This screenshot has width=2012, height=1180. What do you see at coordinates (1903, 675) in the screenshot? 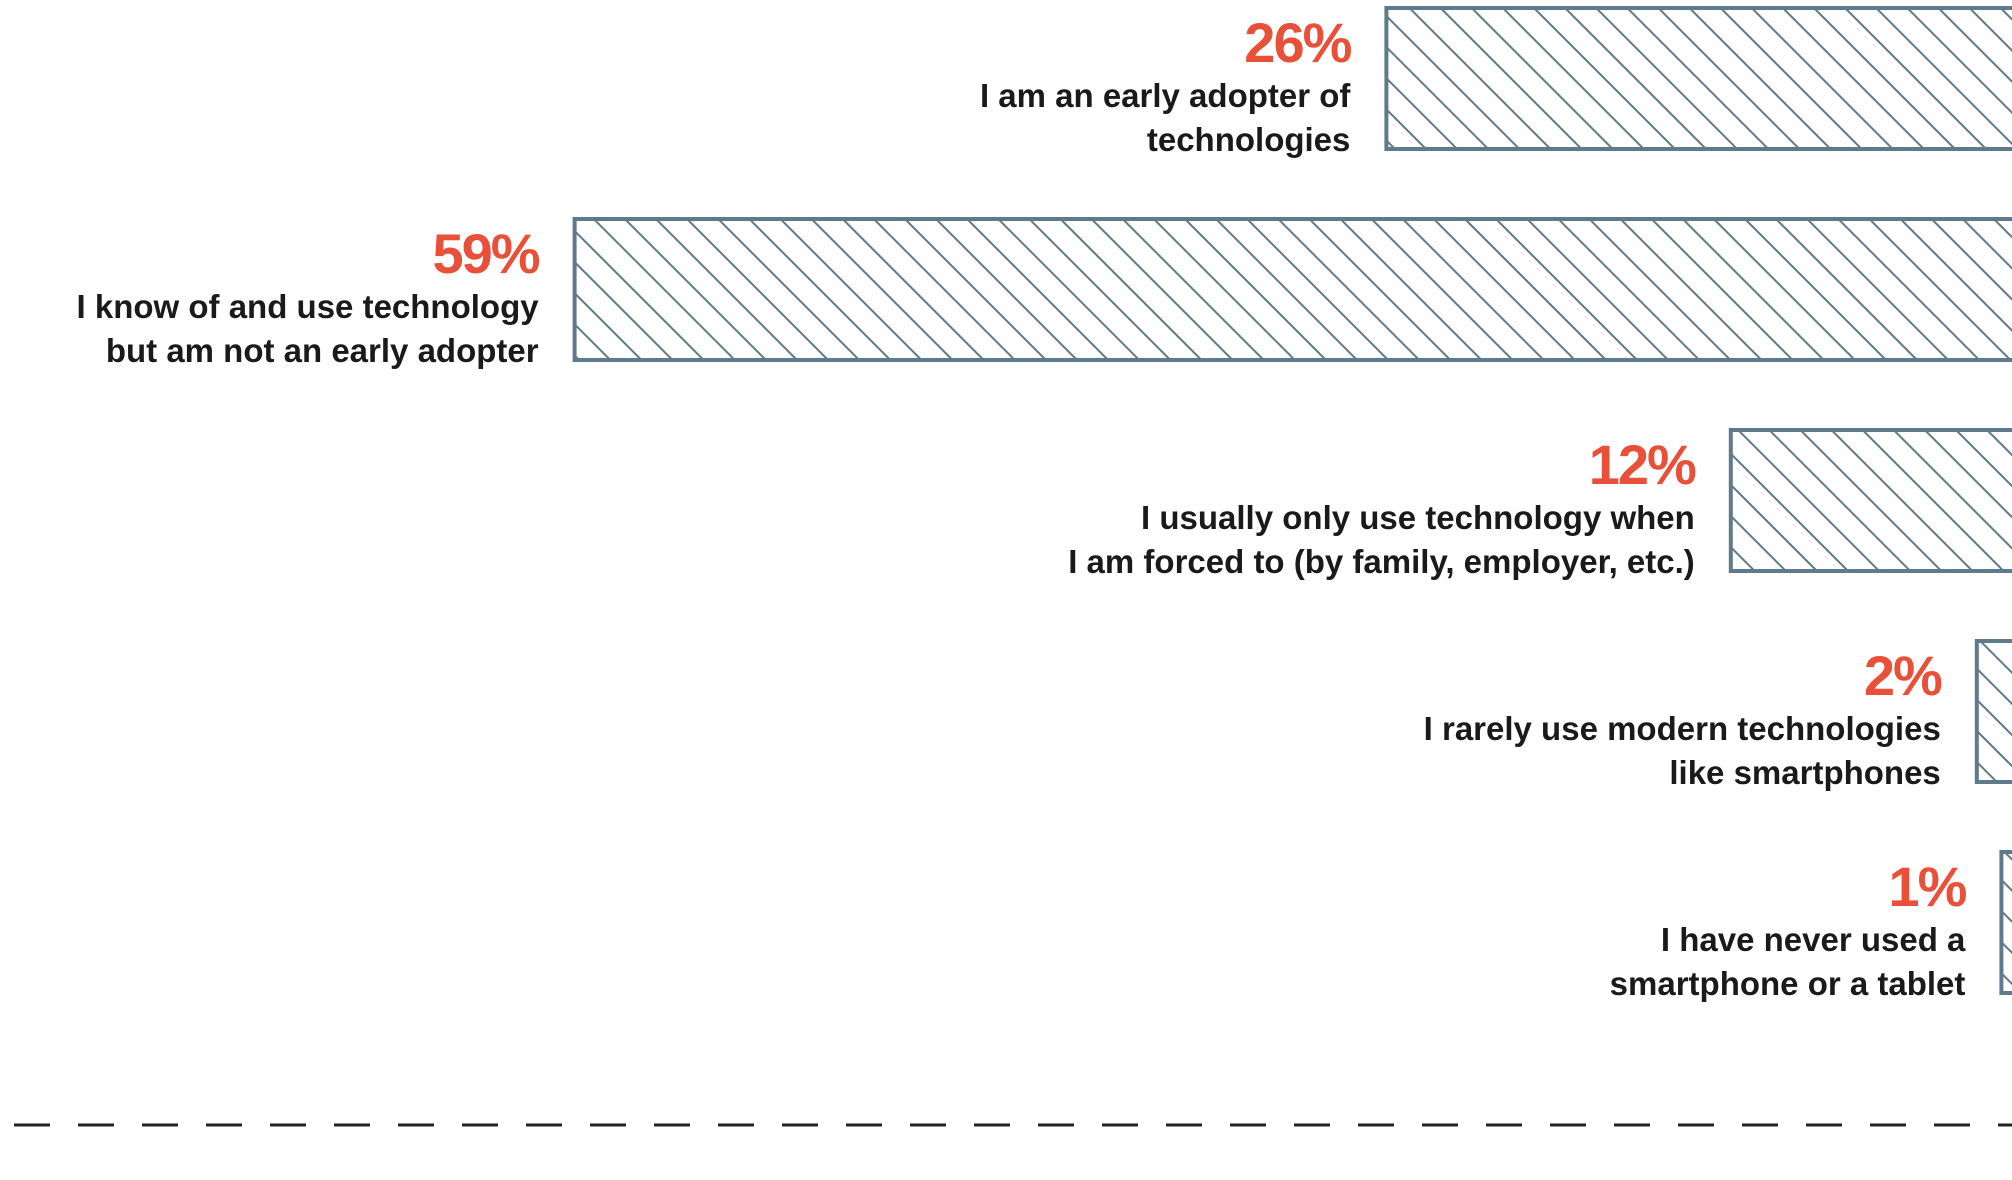
I see `value-label: 2%` at bounding box center [1903, 675].